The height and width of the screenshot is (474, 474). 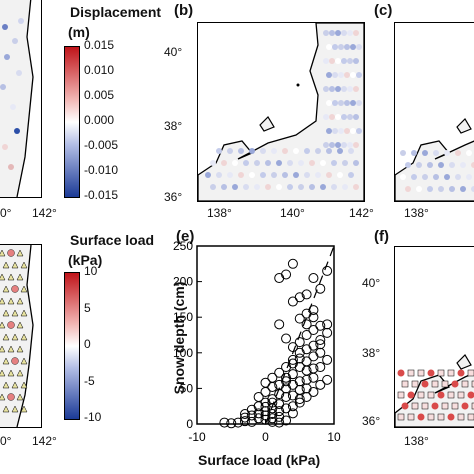 What do you see at coordinates (299, 335) in the screenshot?
I see `trend-line` at bounding box center [299, 335].